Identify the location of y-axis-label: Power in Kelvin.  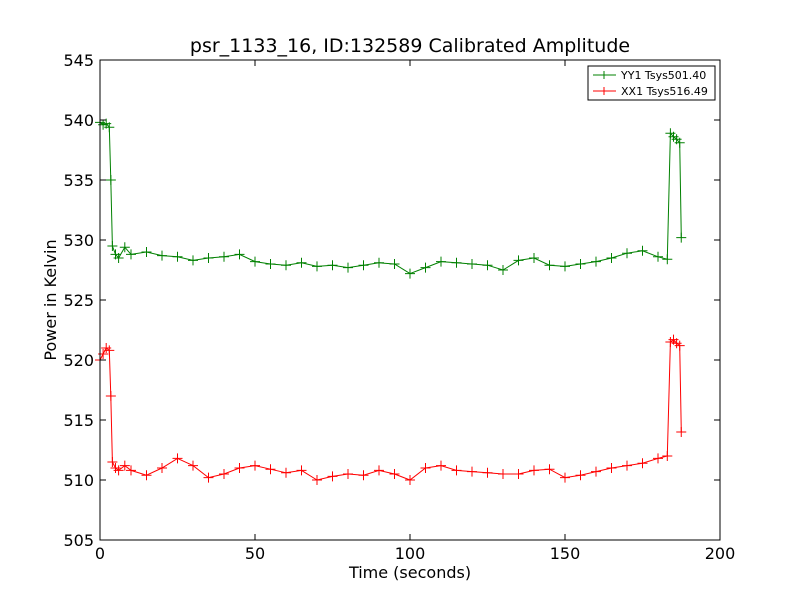
(50, 299).